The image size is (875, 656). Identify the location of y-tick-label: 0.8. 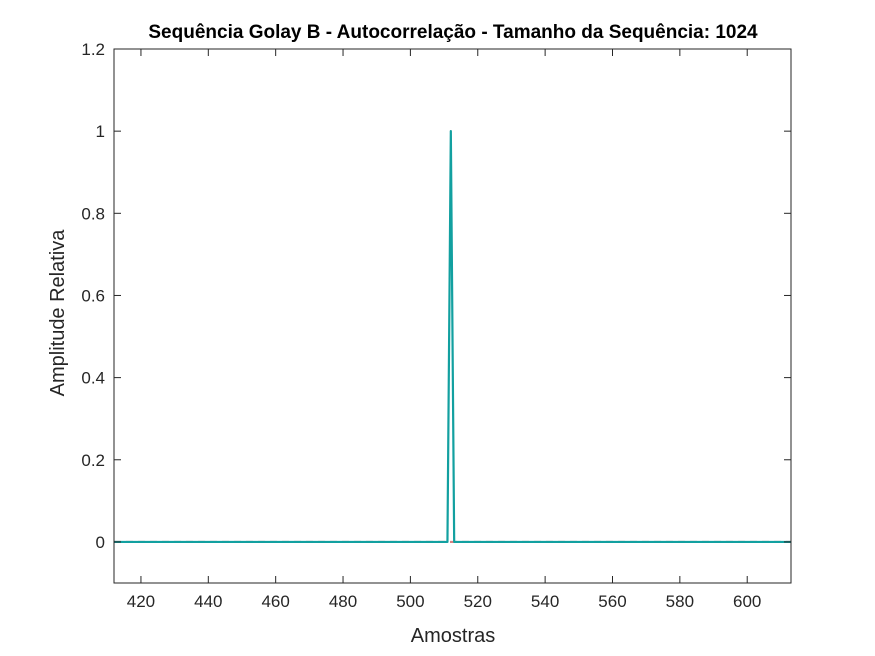
(93, 213).